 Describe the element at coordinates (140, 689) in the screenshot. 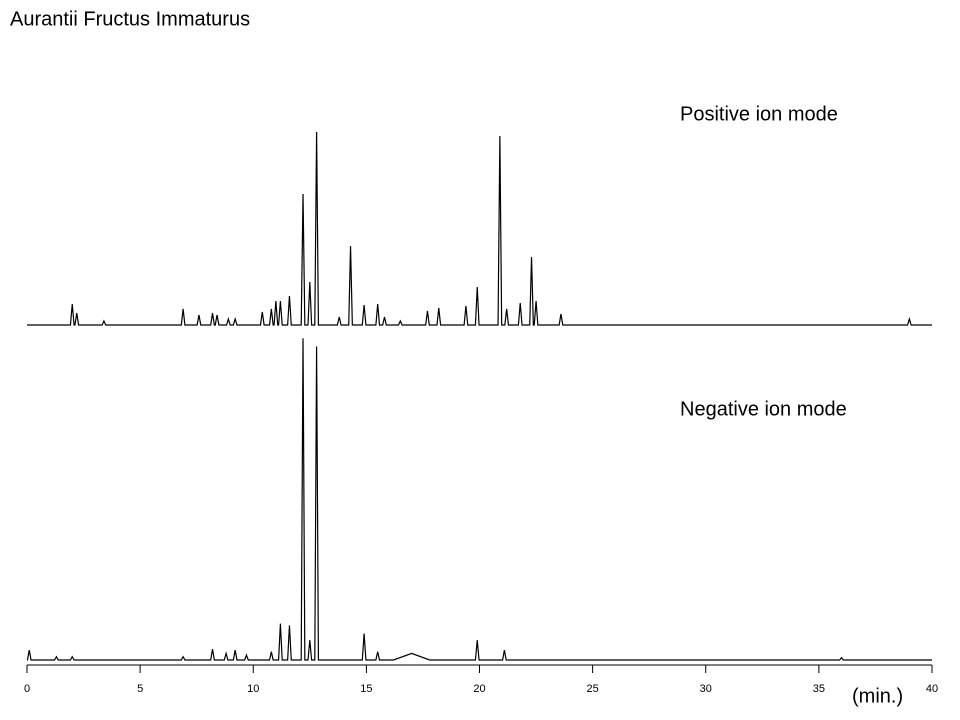

I see `x-tick-label: 5` at that location.